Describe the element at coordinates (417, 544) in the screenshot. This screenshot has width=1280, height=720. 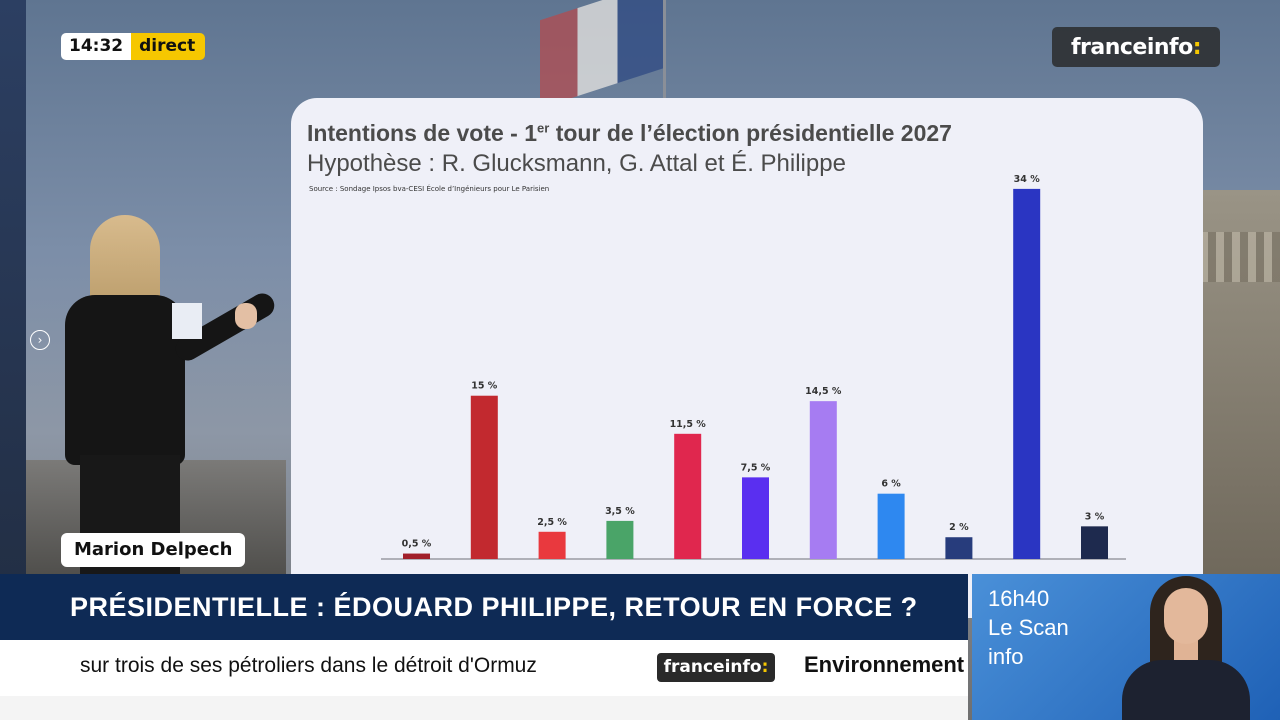
I see `chart-data-label: 0,5 %` at that location.